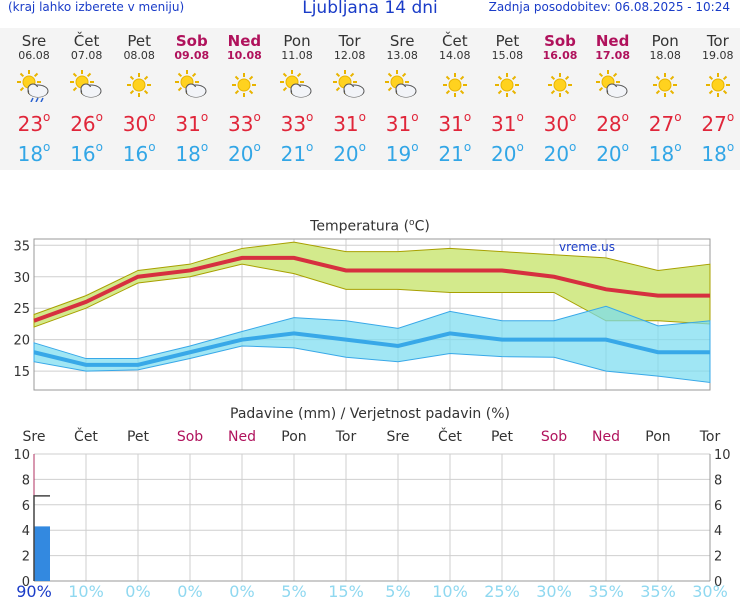 This screenshot has height=600, width=740. What do you see at coordinates (26, 506) in the screenshot?
I see `y-tick-label-left: 6` at bounding box center [26, 506].